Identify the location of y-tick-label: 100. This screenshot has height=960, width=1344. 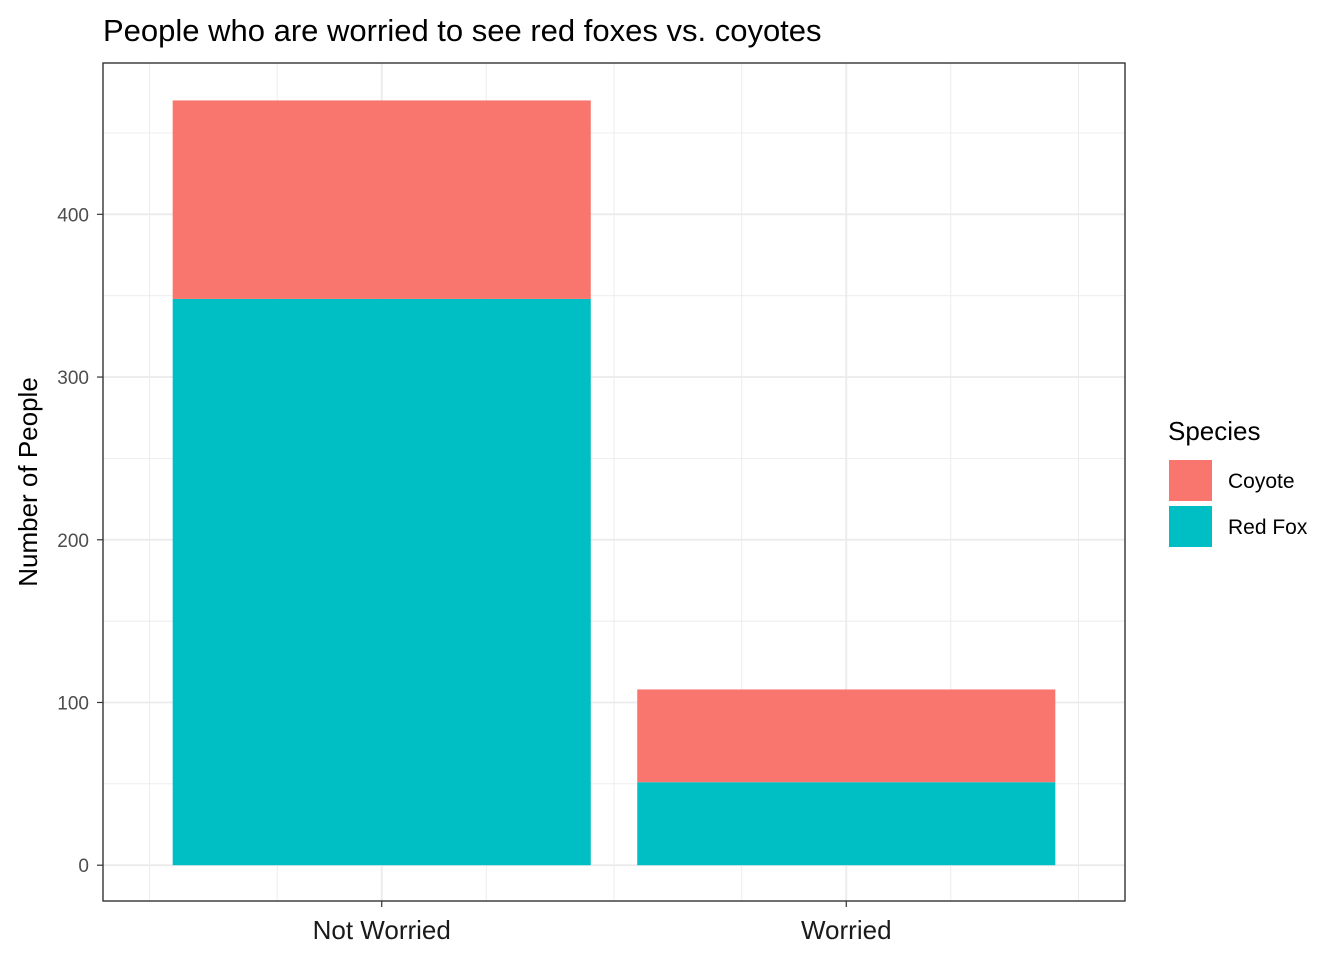
(73, 703).